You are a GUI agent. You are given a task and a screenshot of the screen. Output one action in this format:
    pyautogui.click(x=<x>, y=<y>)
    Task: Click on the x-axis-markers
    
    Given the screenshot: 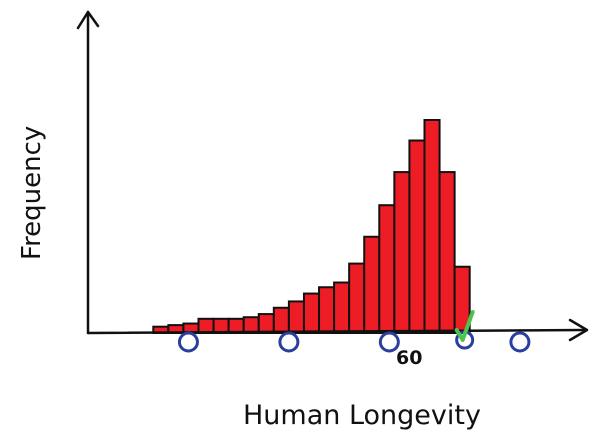 What is the action you would take?
    pyautogui.click(x=354, y=331)
    